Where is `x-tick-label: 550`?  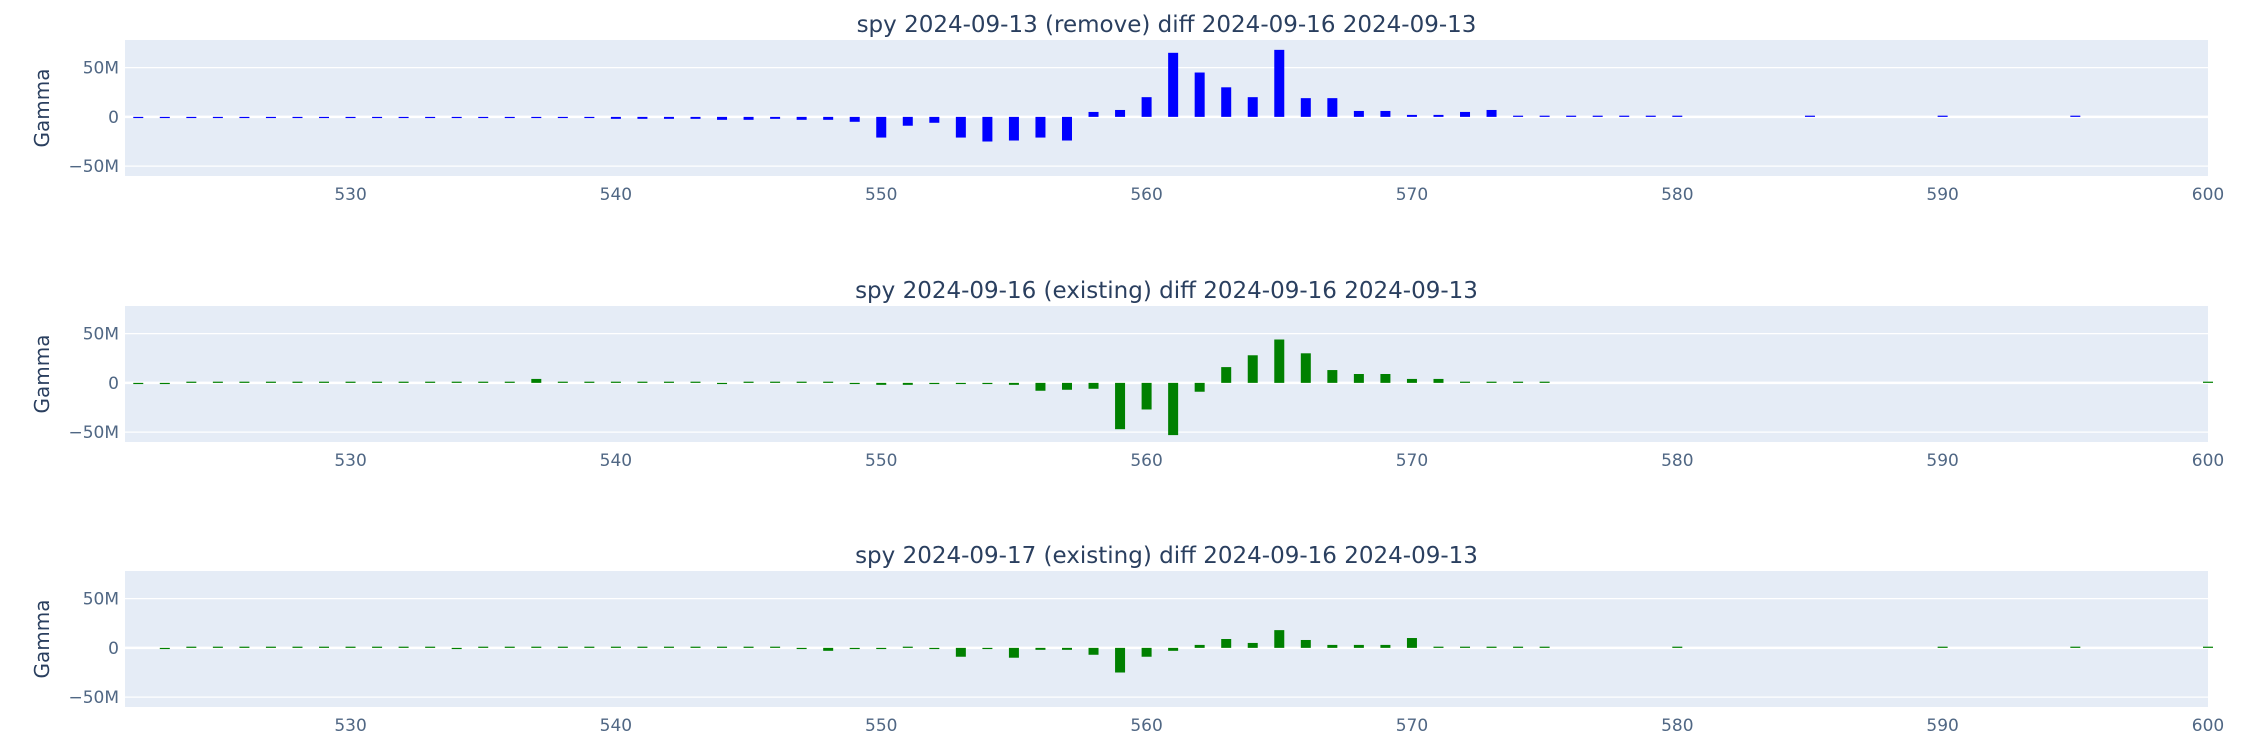 x-tick-label: 550 is located at coordinates (881, 726).